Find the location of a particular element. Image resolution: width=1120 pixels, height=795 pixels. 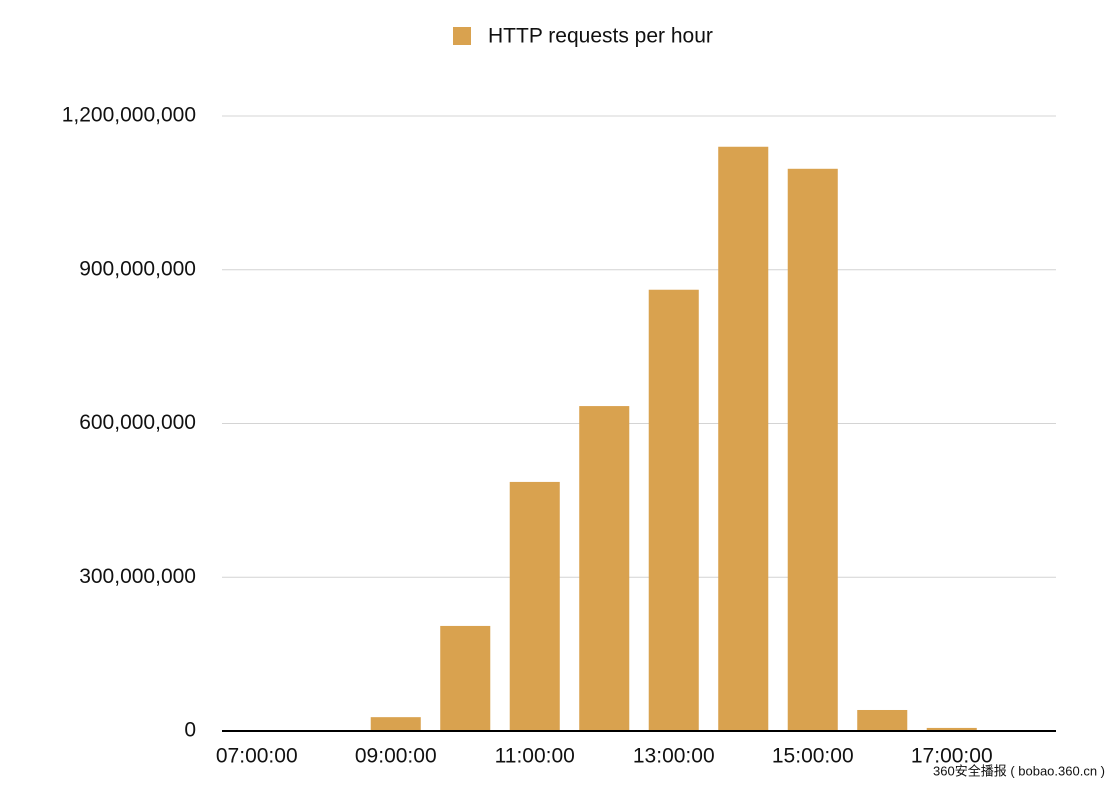

y-tick-label: 600,000,000 is located at coordinates (137, 422).